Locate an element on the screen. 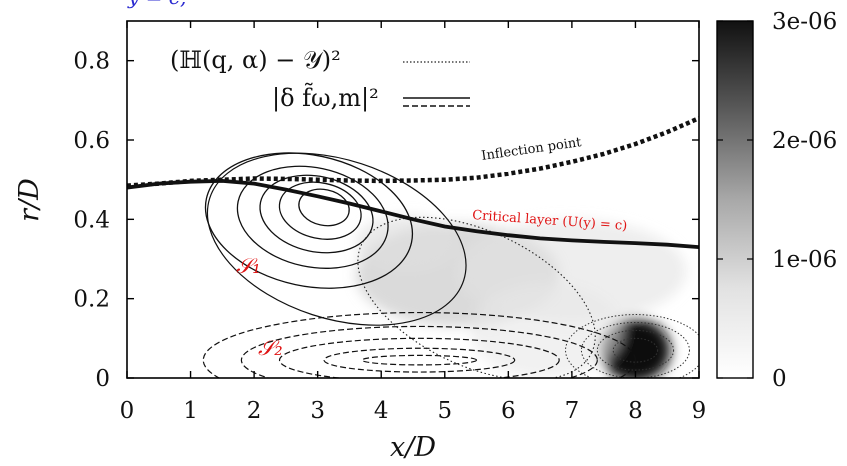 The width and height of the screenshot is (847, 466). colorbar-tick-label: 1e-06 is located at coordinates (804, 260).